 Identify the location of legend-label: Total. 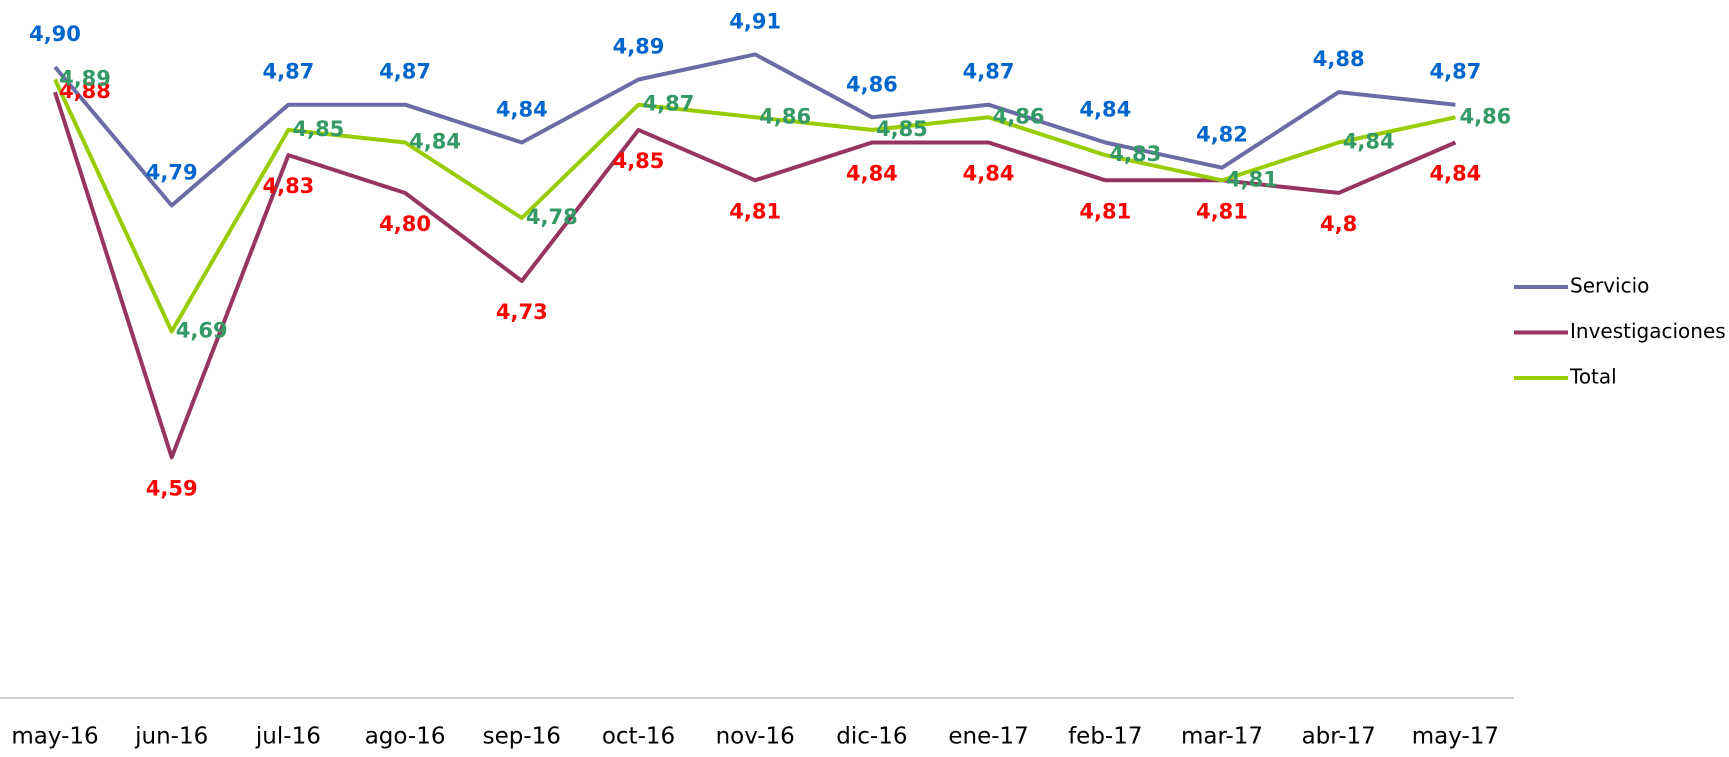
(1593, 377).